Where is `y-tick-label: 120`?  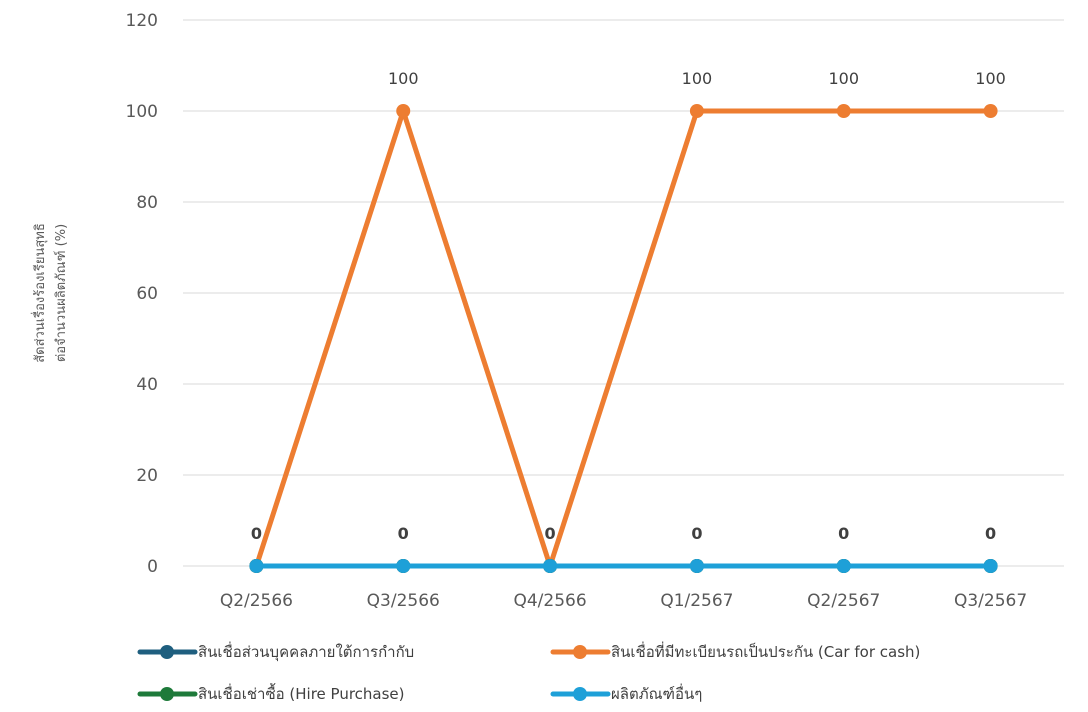 y-tick-label: 120 is located at coordinates (142, 21).